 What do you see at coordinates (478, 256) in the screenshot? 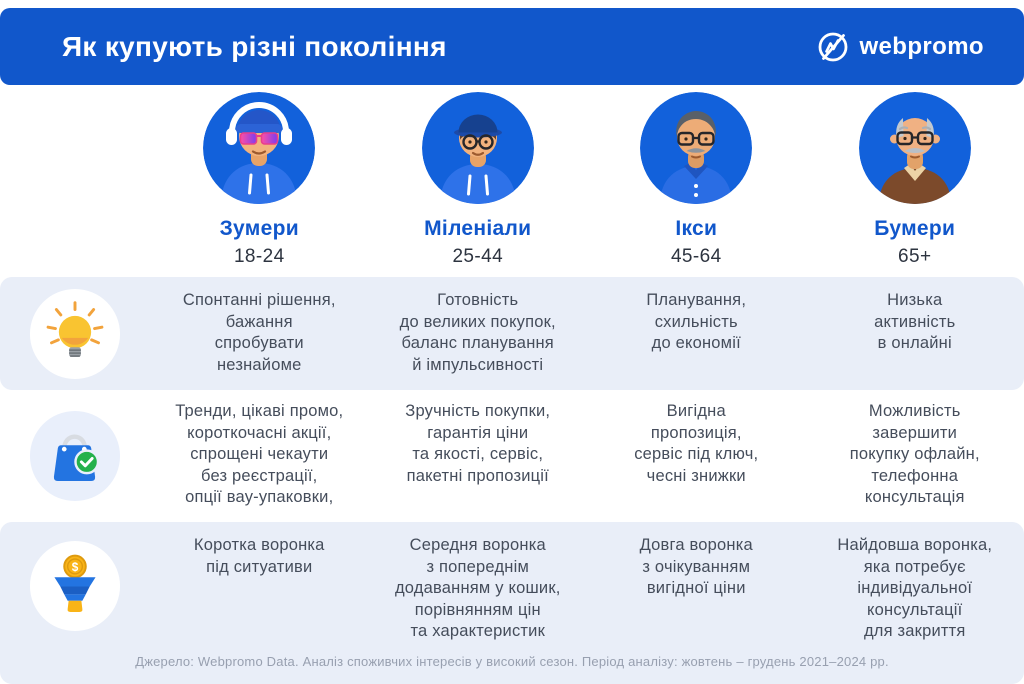
I see `generation-age: 25-44` at bounding box center [478, 256].